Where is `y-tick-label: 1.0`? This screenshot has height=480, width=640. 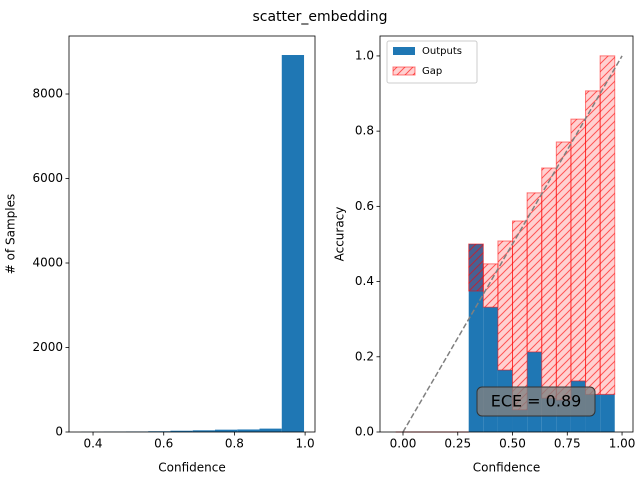
y-tick-label: 1.0 is located at coordinates (364, 55).